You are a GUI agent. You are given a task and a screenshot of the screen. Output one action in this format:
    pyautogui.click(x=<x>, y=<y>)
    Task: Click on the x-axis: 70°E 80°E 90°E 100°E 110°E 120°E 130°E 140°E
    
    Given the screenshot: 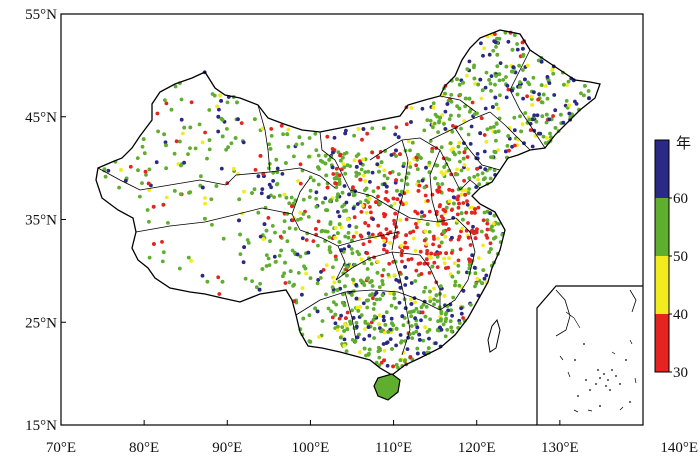 What is the action you would take?
    pyautogui.click(x=372, y=438)
    